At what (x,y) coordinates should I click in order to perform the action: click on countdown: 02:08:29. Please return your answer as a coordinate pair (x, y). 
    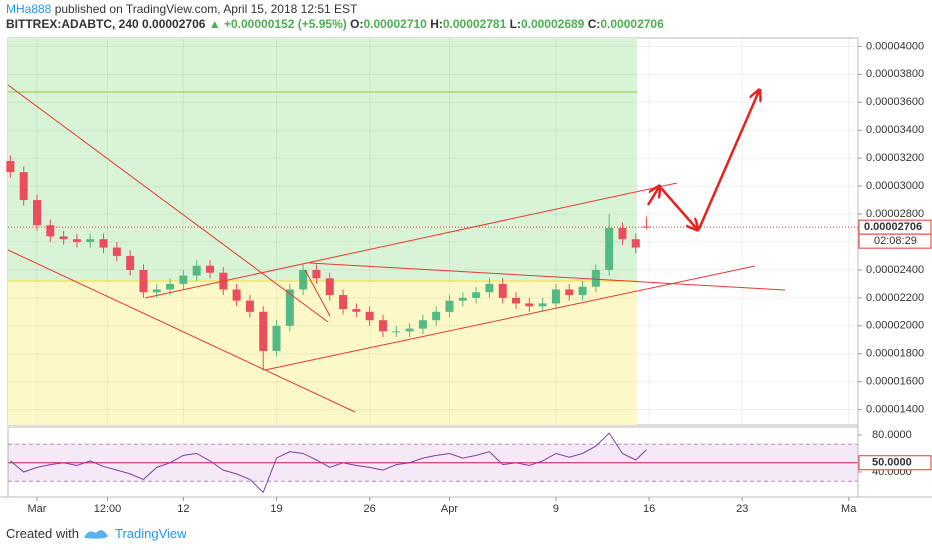
    Looking at the image, I should click on (895, 241).